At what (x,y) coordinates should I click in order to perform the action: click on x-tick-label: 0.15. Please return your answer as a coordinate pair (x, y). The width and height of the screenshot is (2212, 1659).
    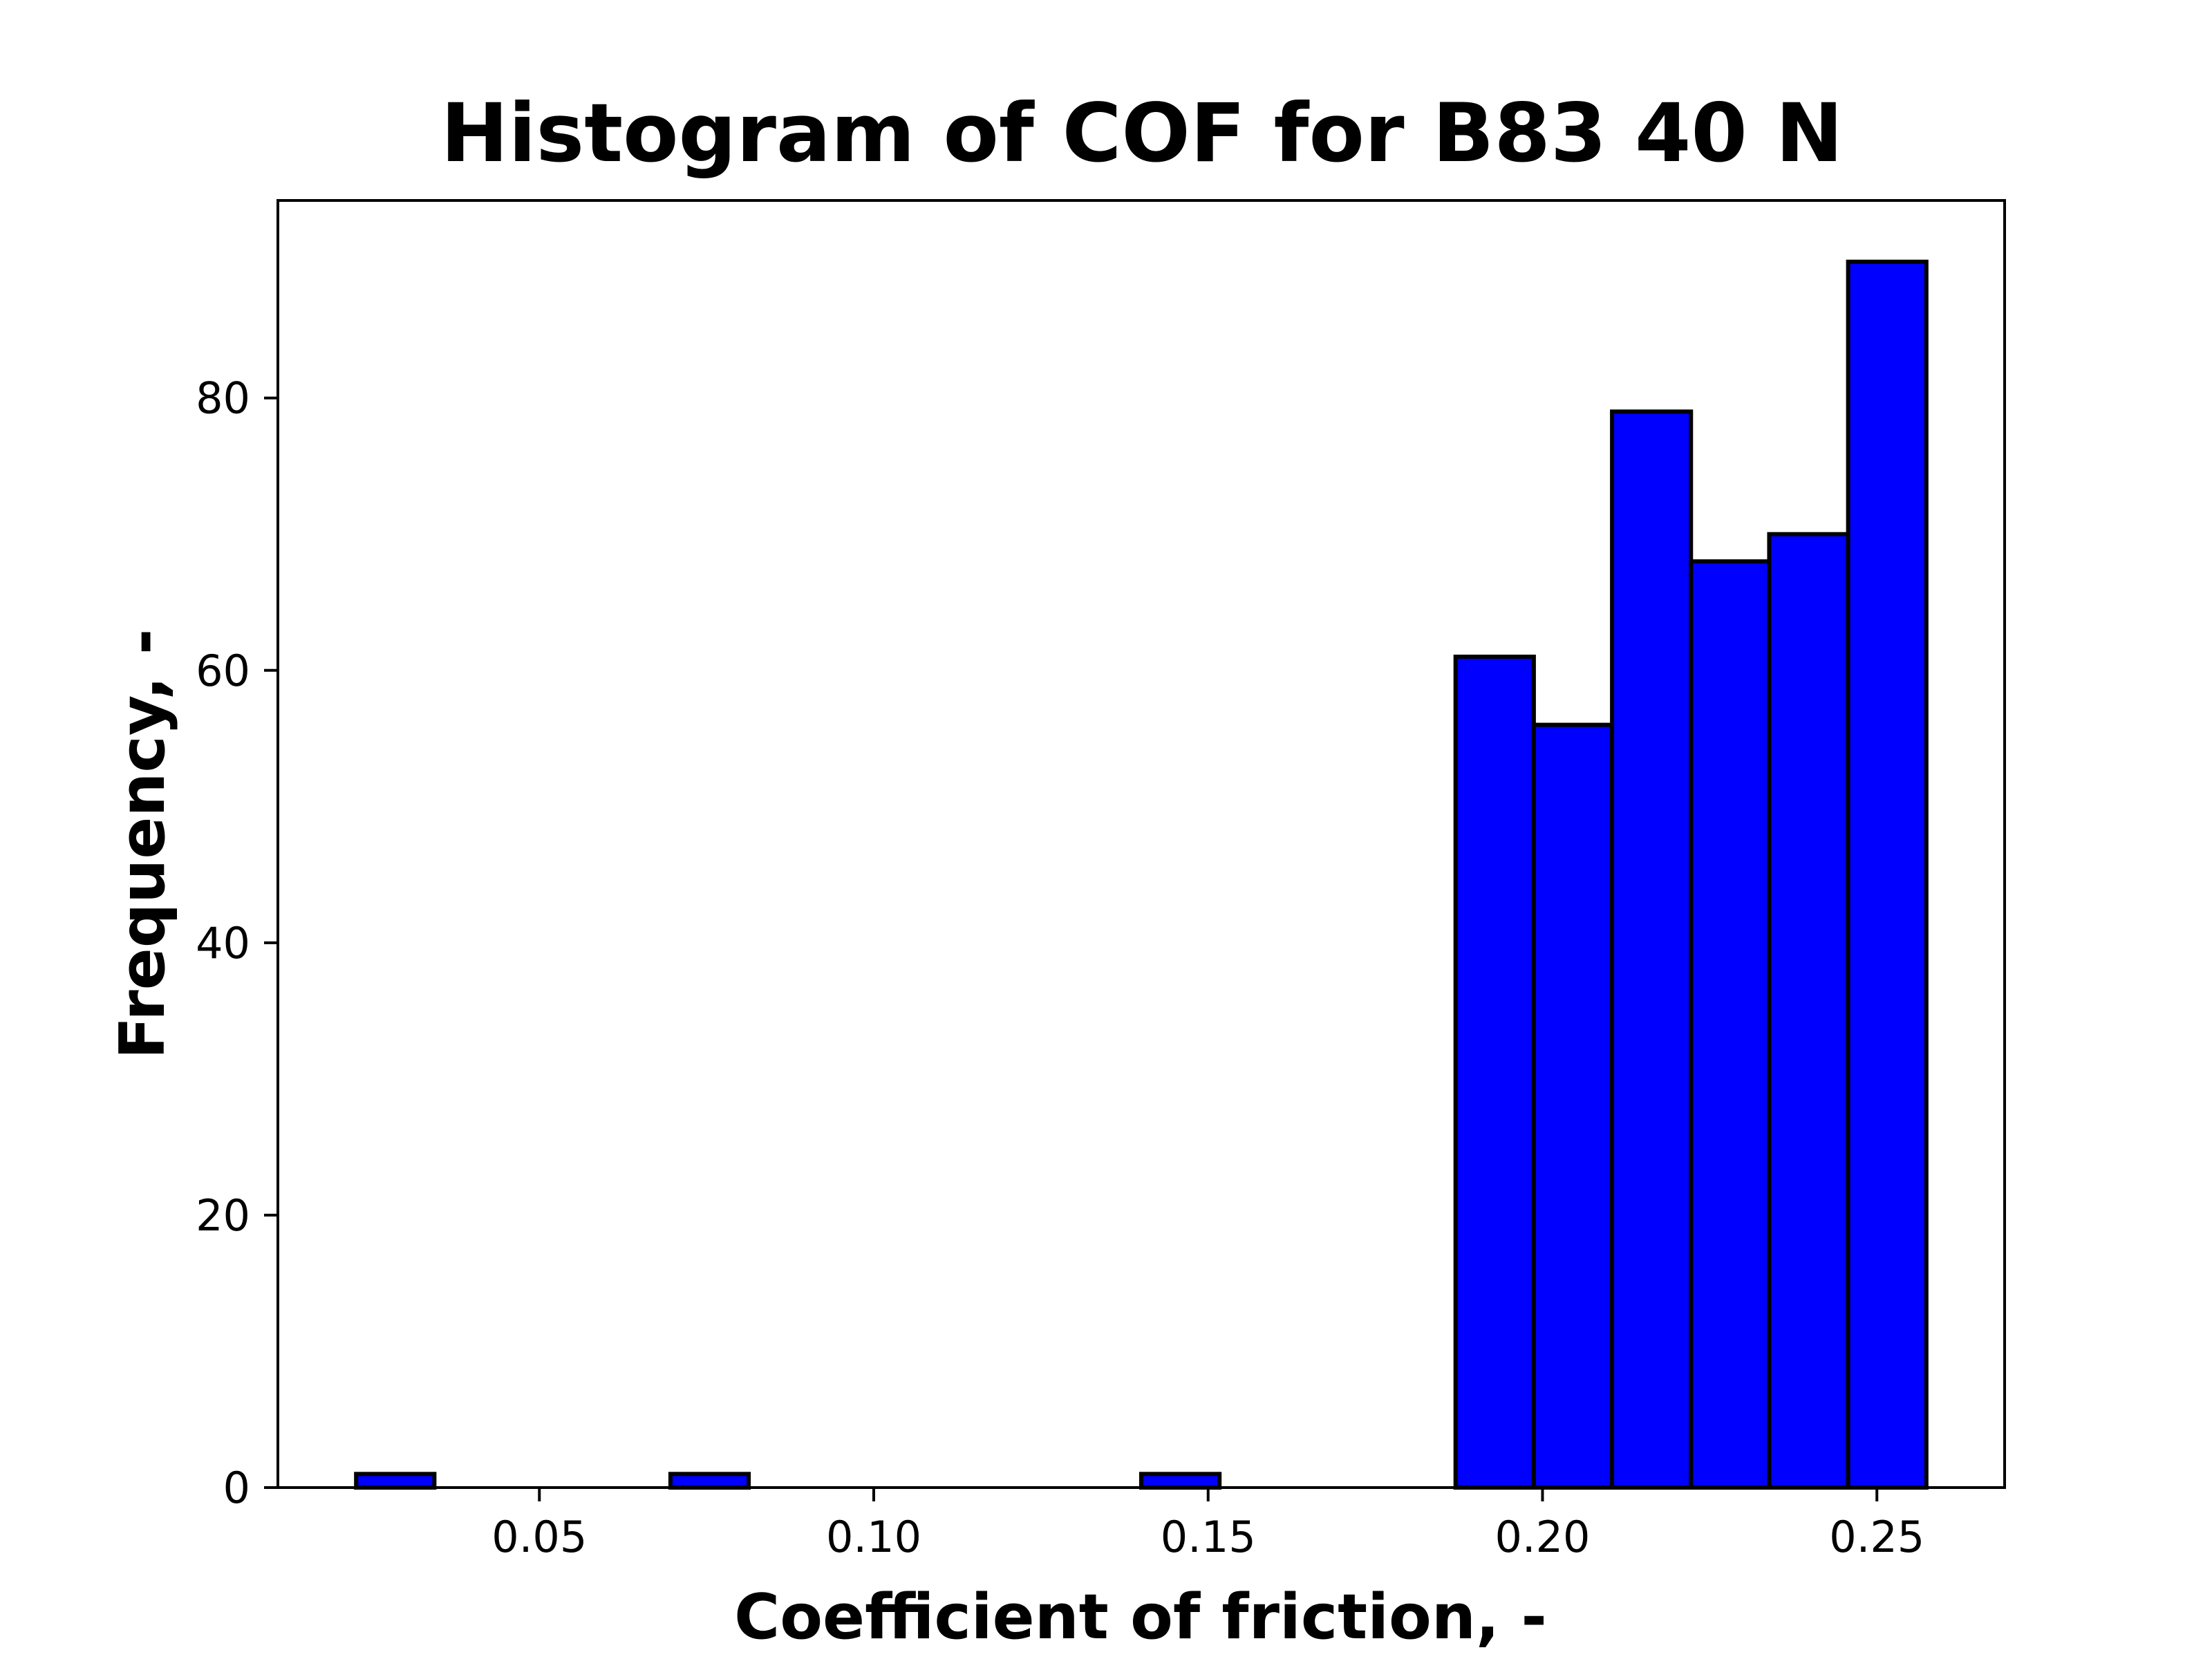
    Looking at the image, I should click on (1208, 1537).